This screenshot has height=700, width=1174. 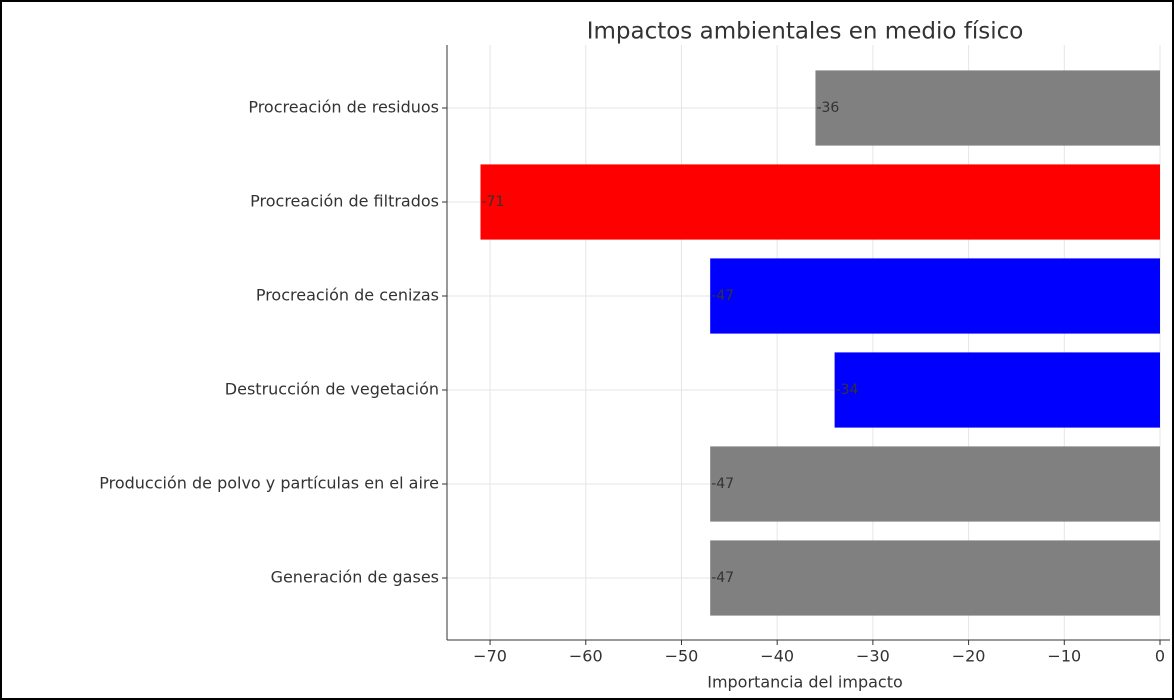 I want to click on y-tick-label: Procreación de cenizas, so click(x=347, y=295).